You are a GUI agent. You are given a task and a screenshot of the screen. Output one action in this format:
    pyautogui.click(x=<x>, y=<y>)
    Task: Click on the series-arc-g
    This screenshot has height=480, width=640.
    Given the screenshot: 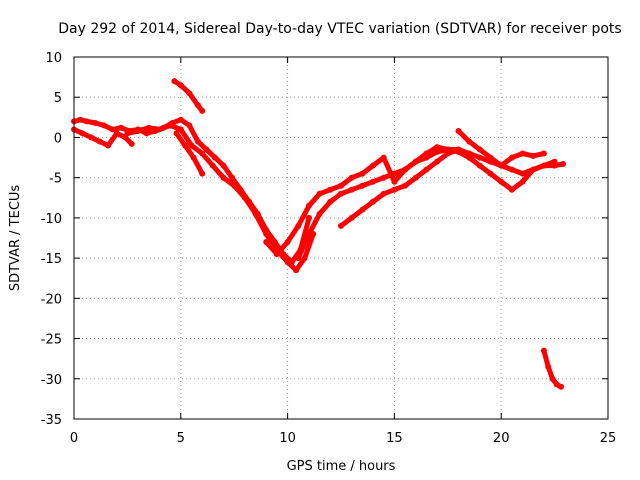 What is the action you would take?
    pyautogui.click(x=426, y=202)
    